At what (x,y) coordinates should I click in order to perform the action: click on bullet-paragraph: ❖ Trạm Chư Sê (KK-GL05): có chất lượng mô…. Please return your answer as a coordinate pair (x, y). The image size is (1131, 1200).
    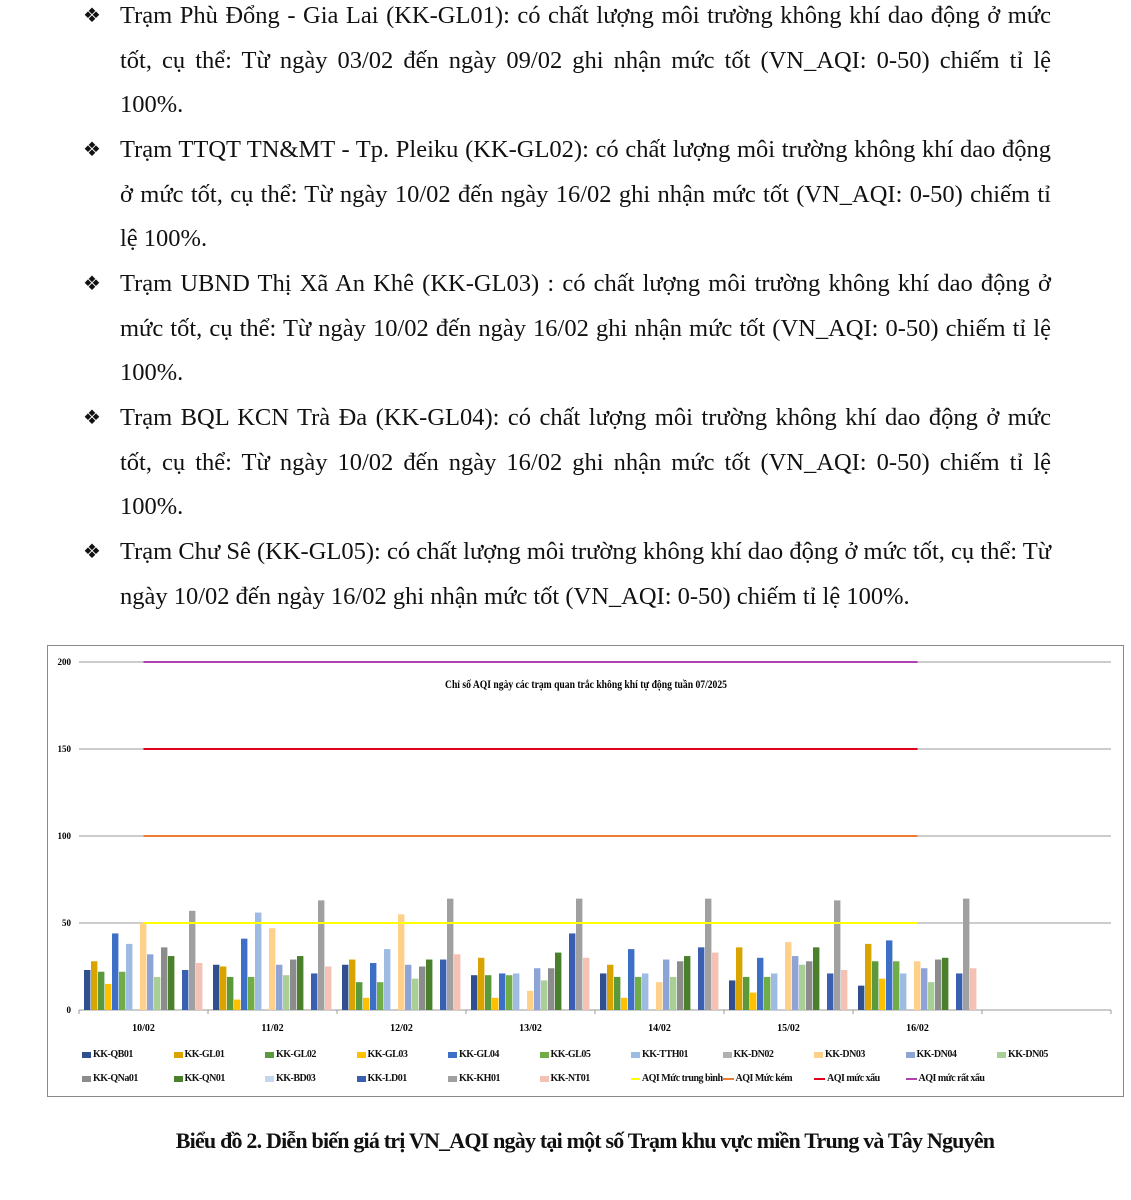
    Looking at the image, I should click on (567, 574).